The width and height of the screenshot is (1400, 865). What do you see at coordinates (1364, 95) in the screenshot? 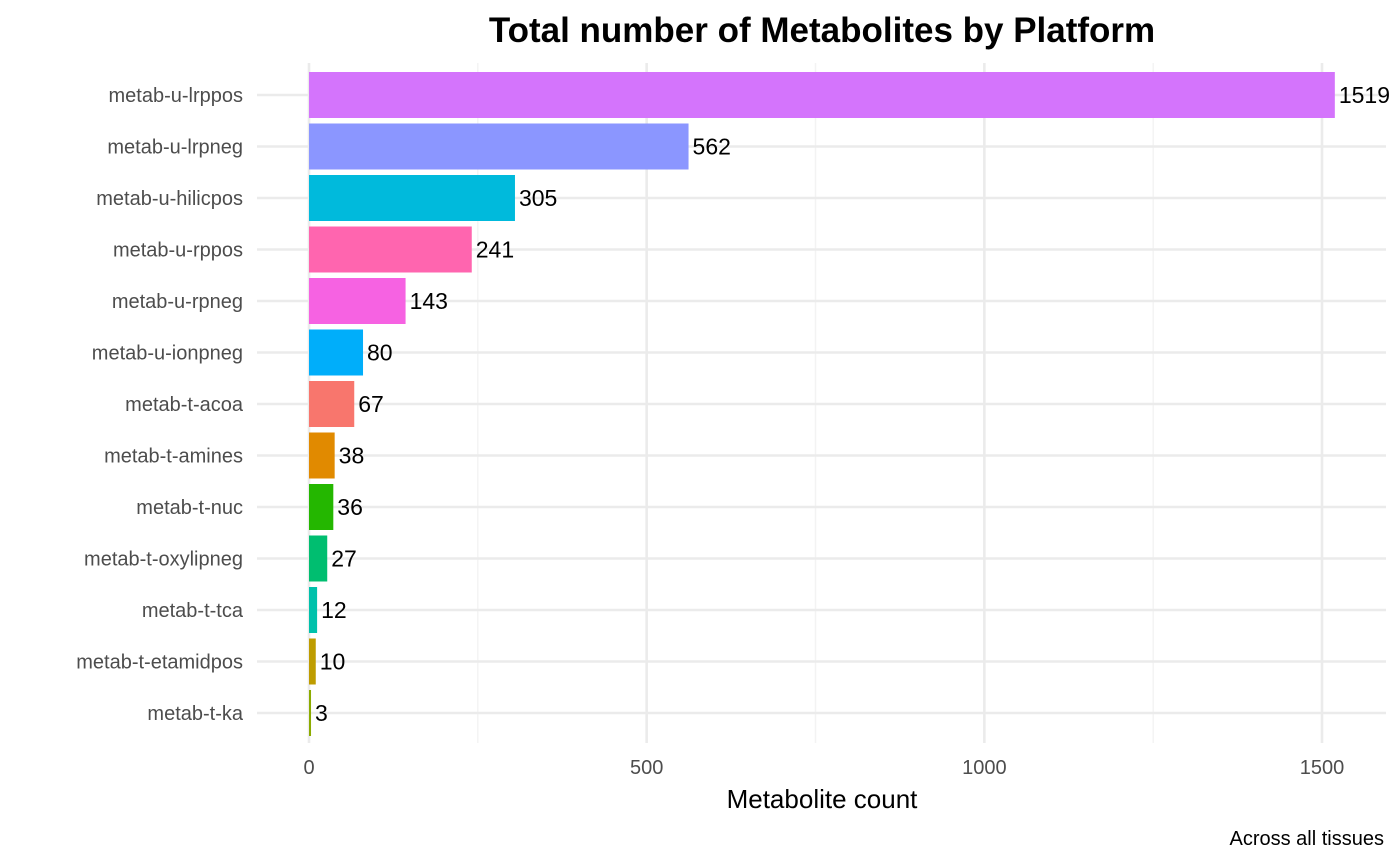
I see `data-label: 1519` at bounding box center [1364, 95].